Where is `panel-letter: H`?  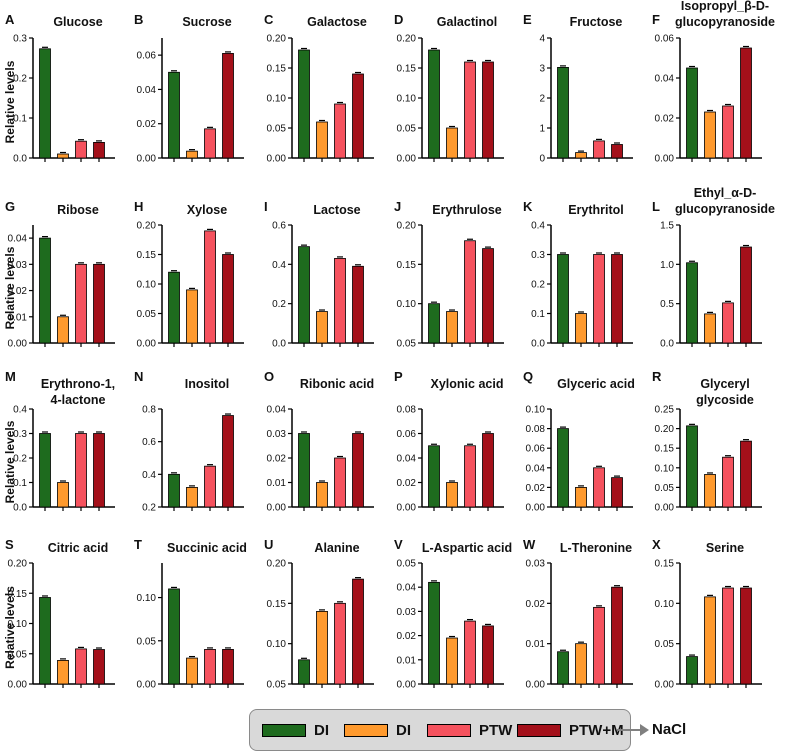 panel-letter: H is located at coordinates (138, 206).